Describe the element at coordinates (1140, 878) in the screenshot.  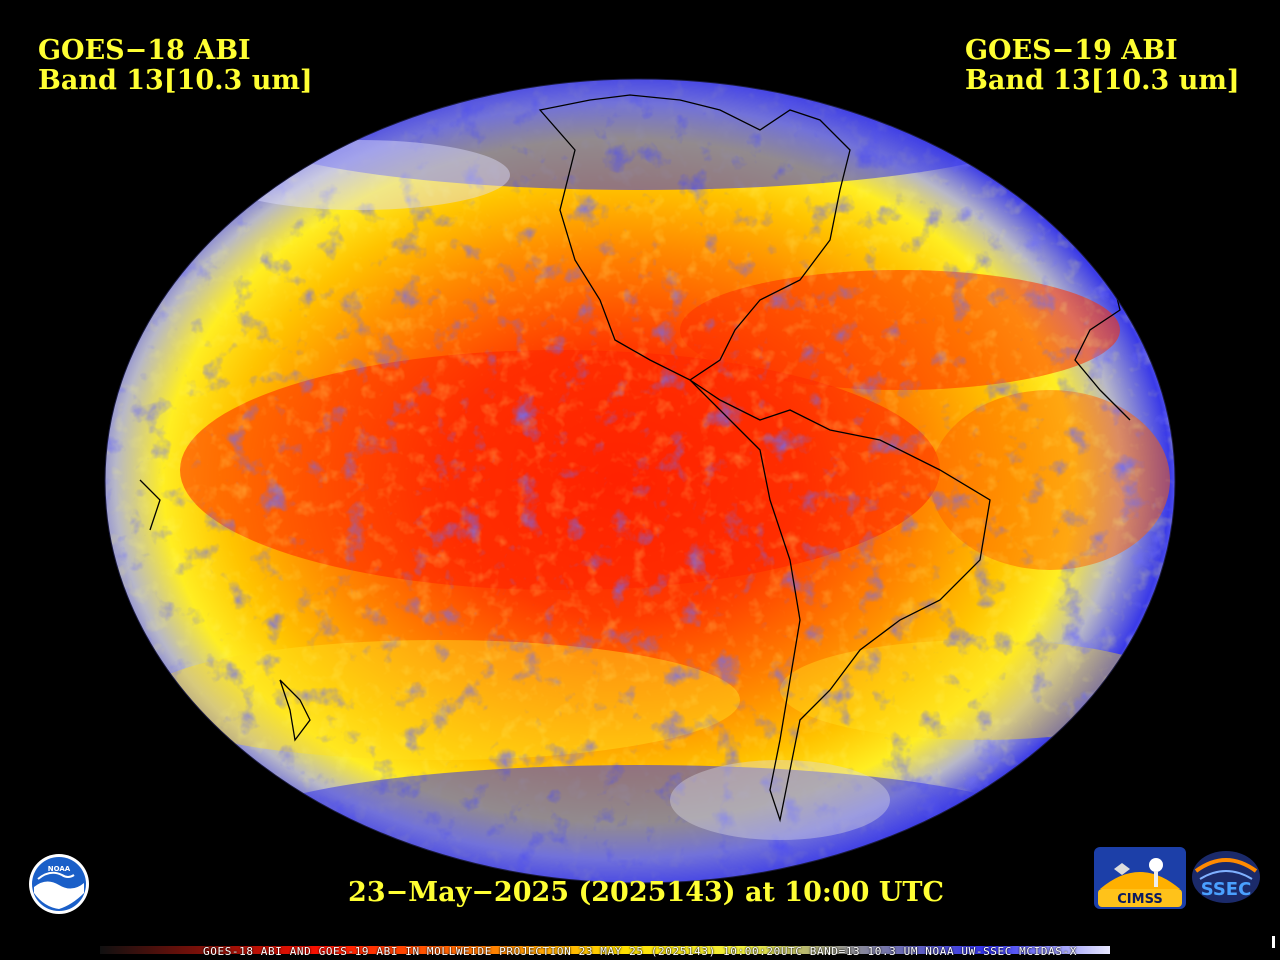
I see `cimss-logo: CIMSS` at that location.